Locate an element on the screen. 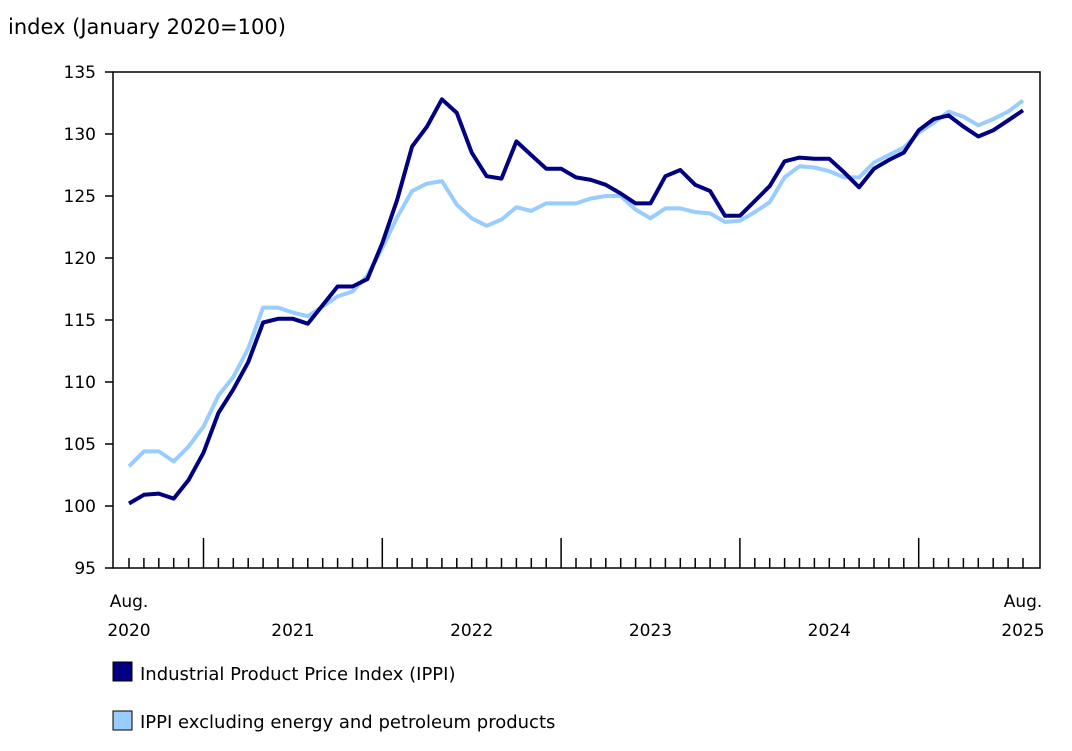 Image resolution: width=1072 pixels, height=751 pixels. x-tick-label: 2021 is located at coordinates (292, 631).